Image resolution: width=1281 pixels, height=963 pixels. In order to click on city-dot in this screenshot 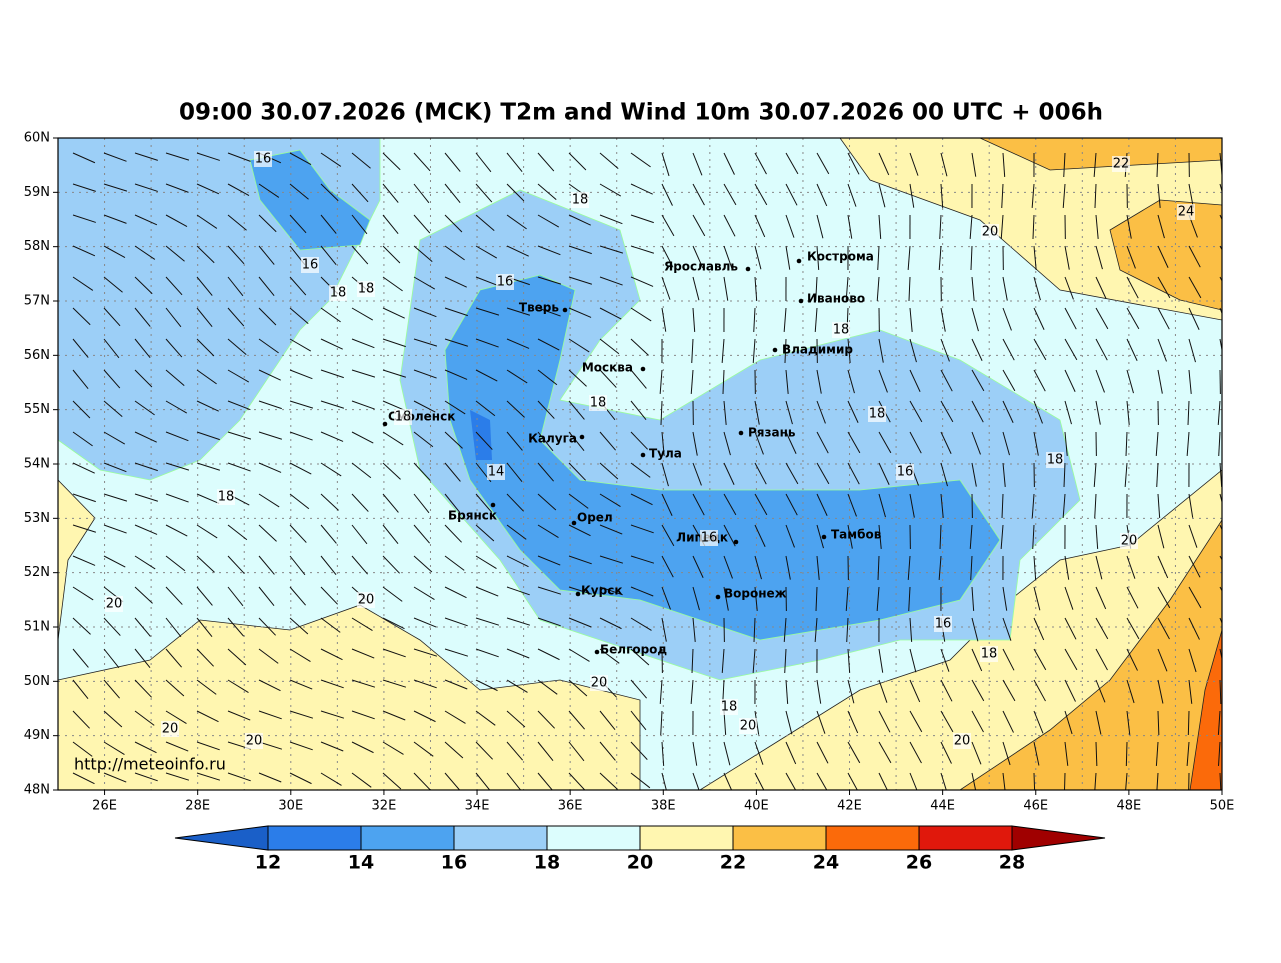, I will do `click(578, 594)`.